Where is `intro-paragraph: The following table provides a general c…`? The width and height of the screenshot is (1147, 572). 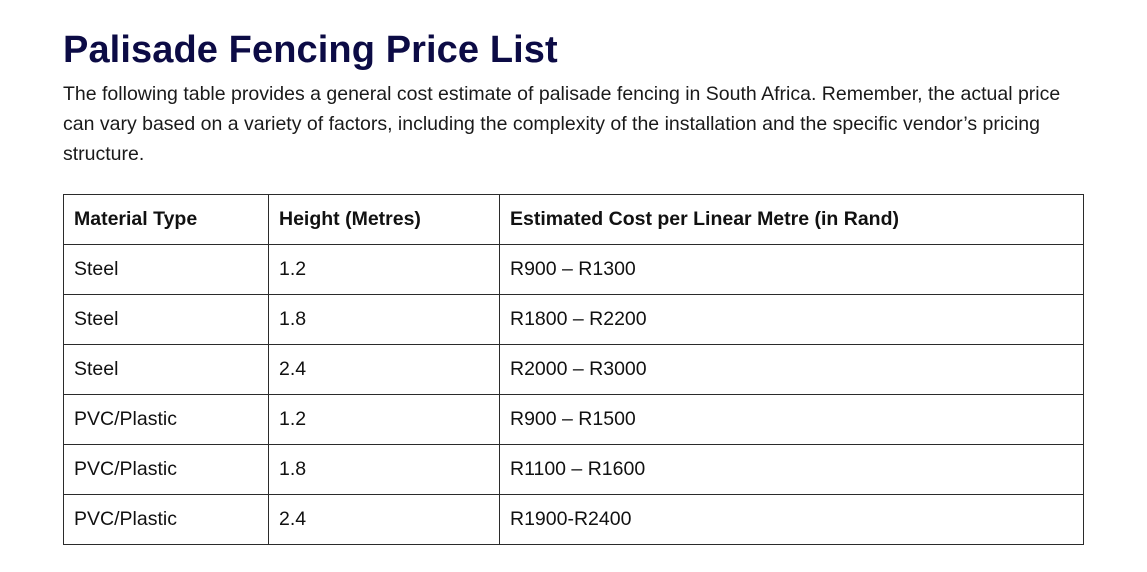 intro-paragraph: The following table provides a general c… is located at coordinates (562, 124).